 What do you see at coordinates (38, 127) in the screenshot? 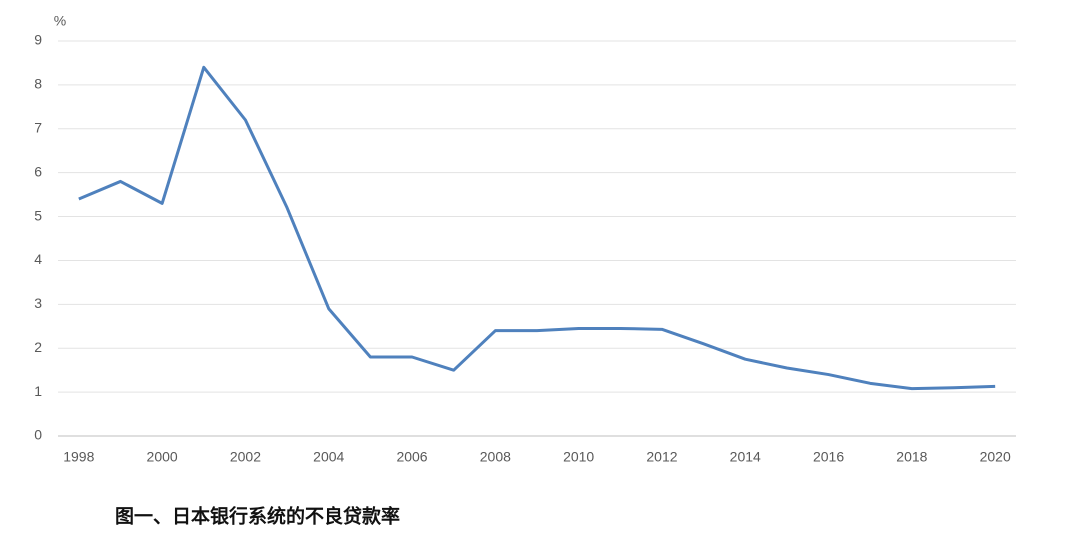
I see `y-tick-label: 7` at bounding box center [38, 127].